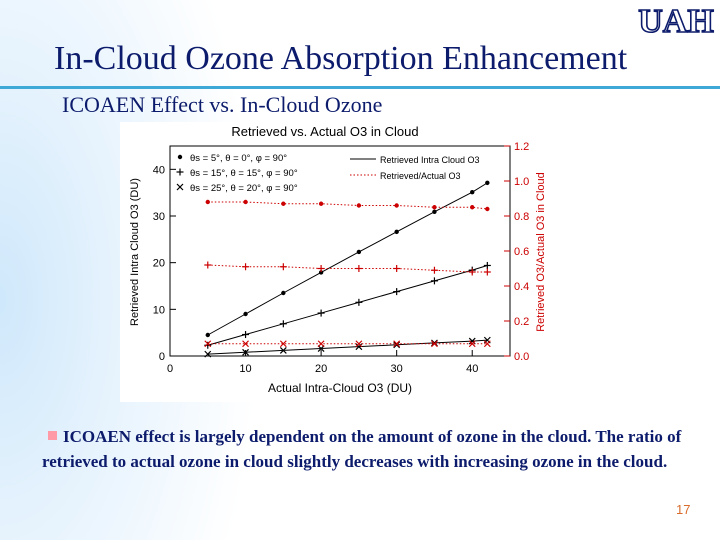 The image size is (720, 540). What do you see at coordinates (521, 182) in the screenshot?
I see `y2-tick-label: 1.0` at bounding box center [521, 182].